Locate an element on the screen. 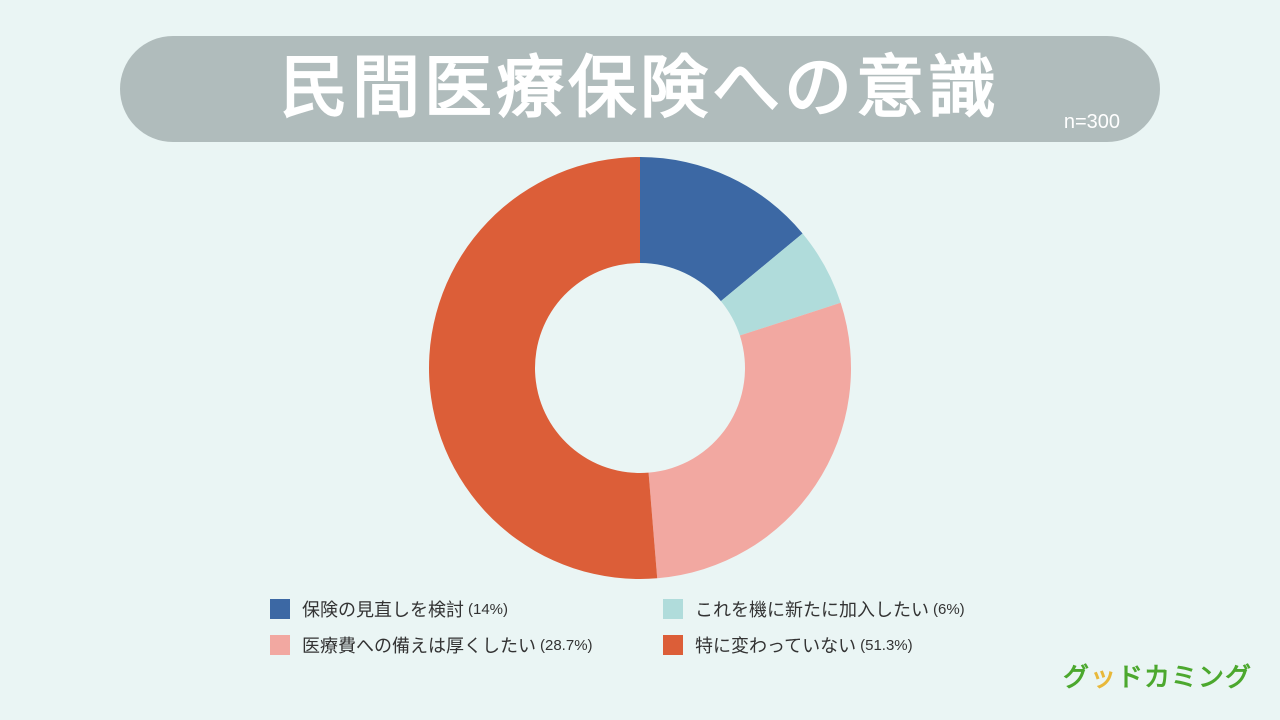  slice-medical-costs is located at coordinates (749, 440).